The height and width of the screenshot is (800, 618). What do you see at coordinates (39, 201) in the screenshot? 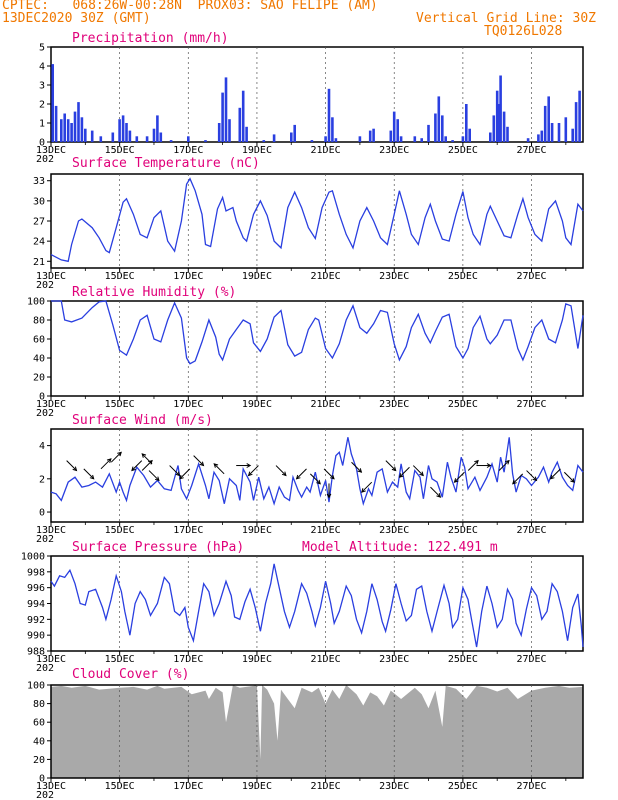
I see `y-tick-label: 30` at bounding box center [39, 201].